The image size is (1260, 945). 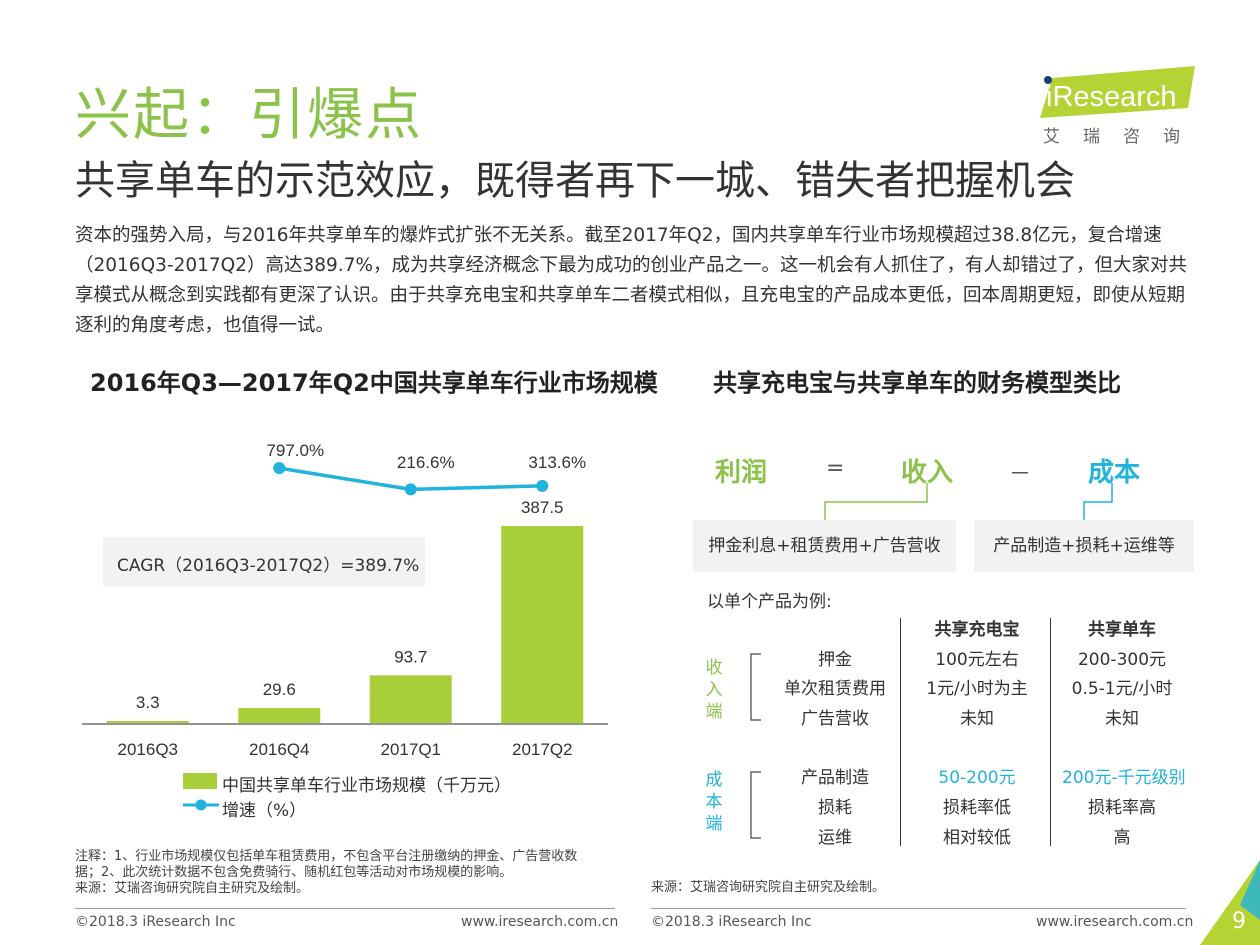 I want to click on logo-text: iResearch, so click(x=1111, y=97).